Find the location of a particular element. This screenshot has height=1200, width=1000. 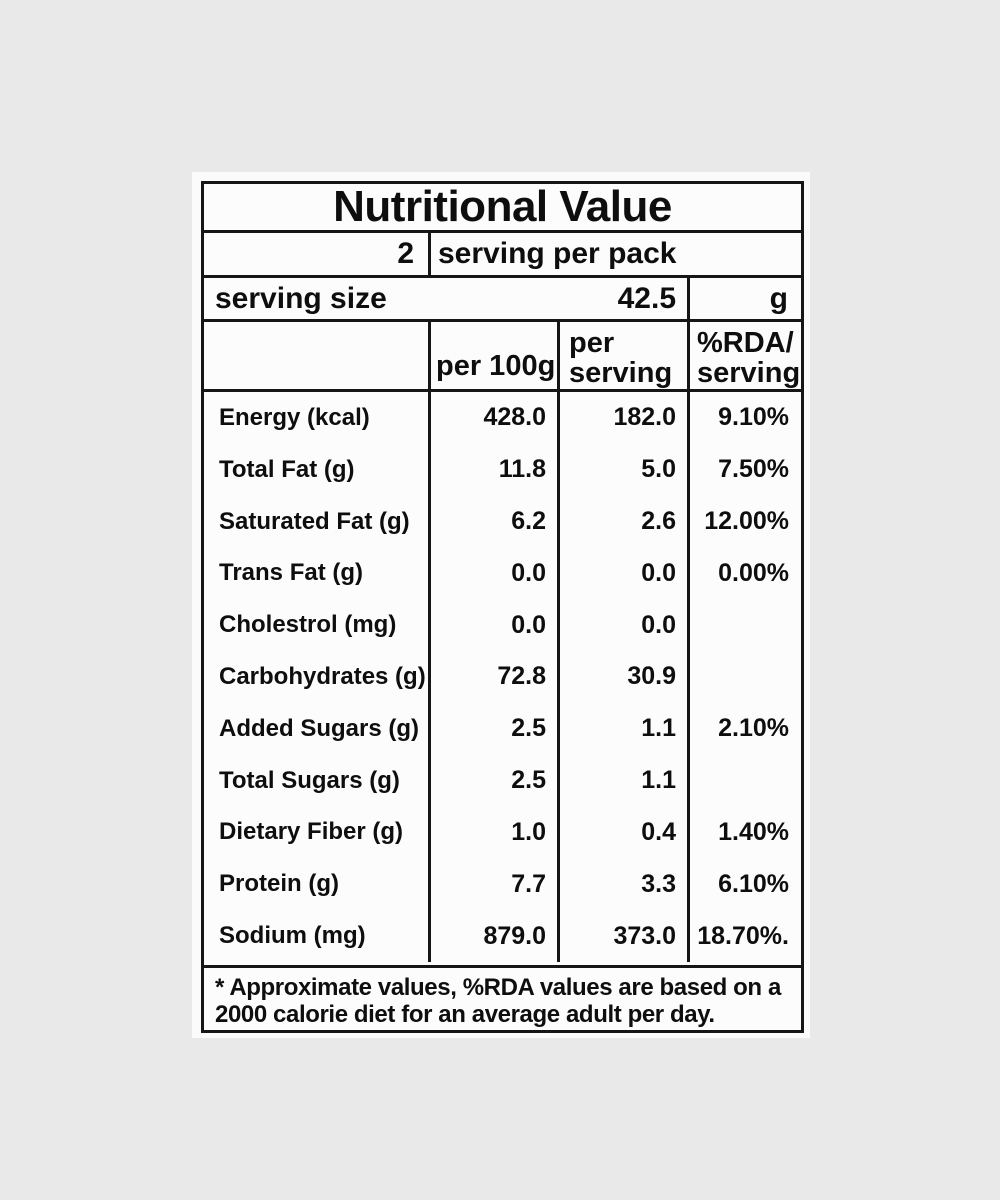

value-per-serving: 2.6 is located at coordinates (625, 521).